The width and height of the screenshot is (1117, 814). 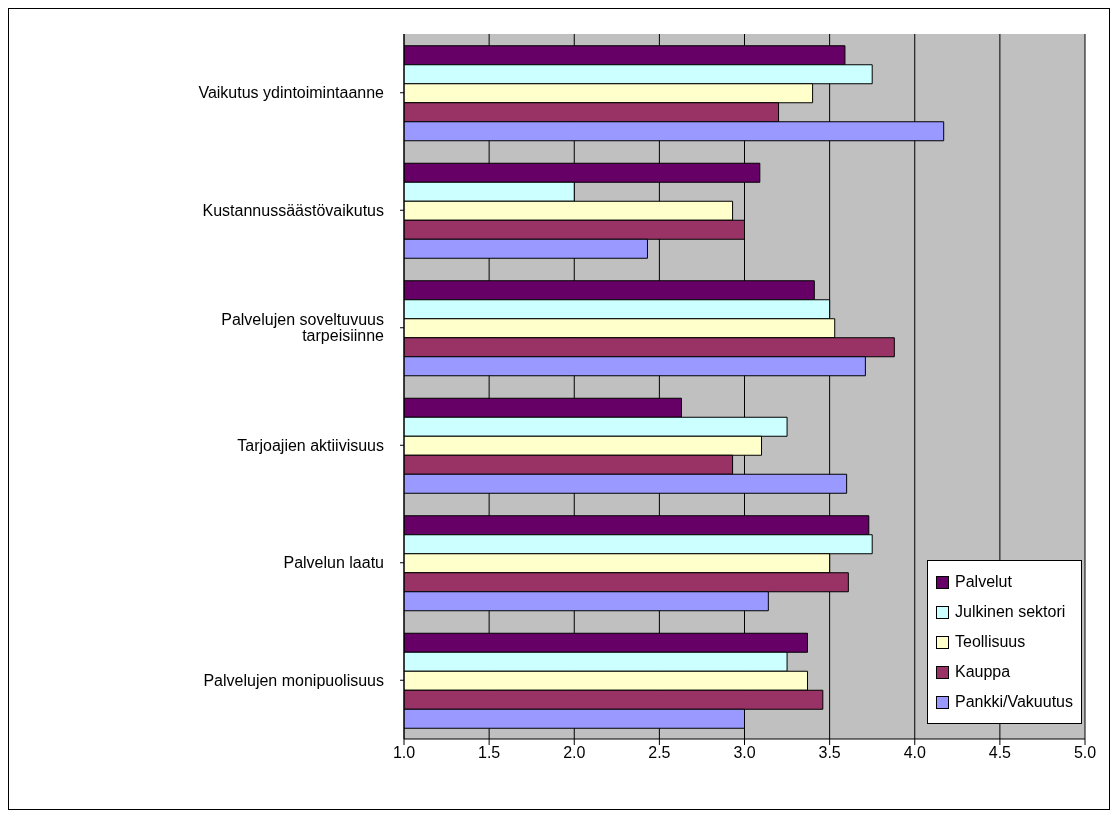 What do you see at coordinates (744, 753) in the screenshot?
I see `x-tick-label: 3.0` at bounding box center [744, 753].